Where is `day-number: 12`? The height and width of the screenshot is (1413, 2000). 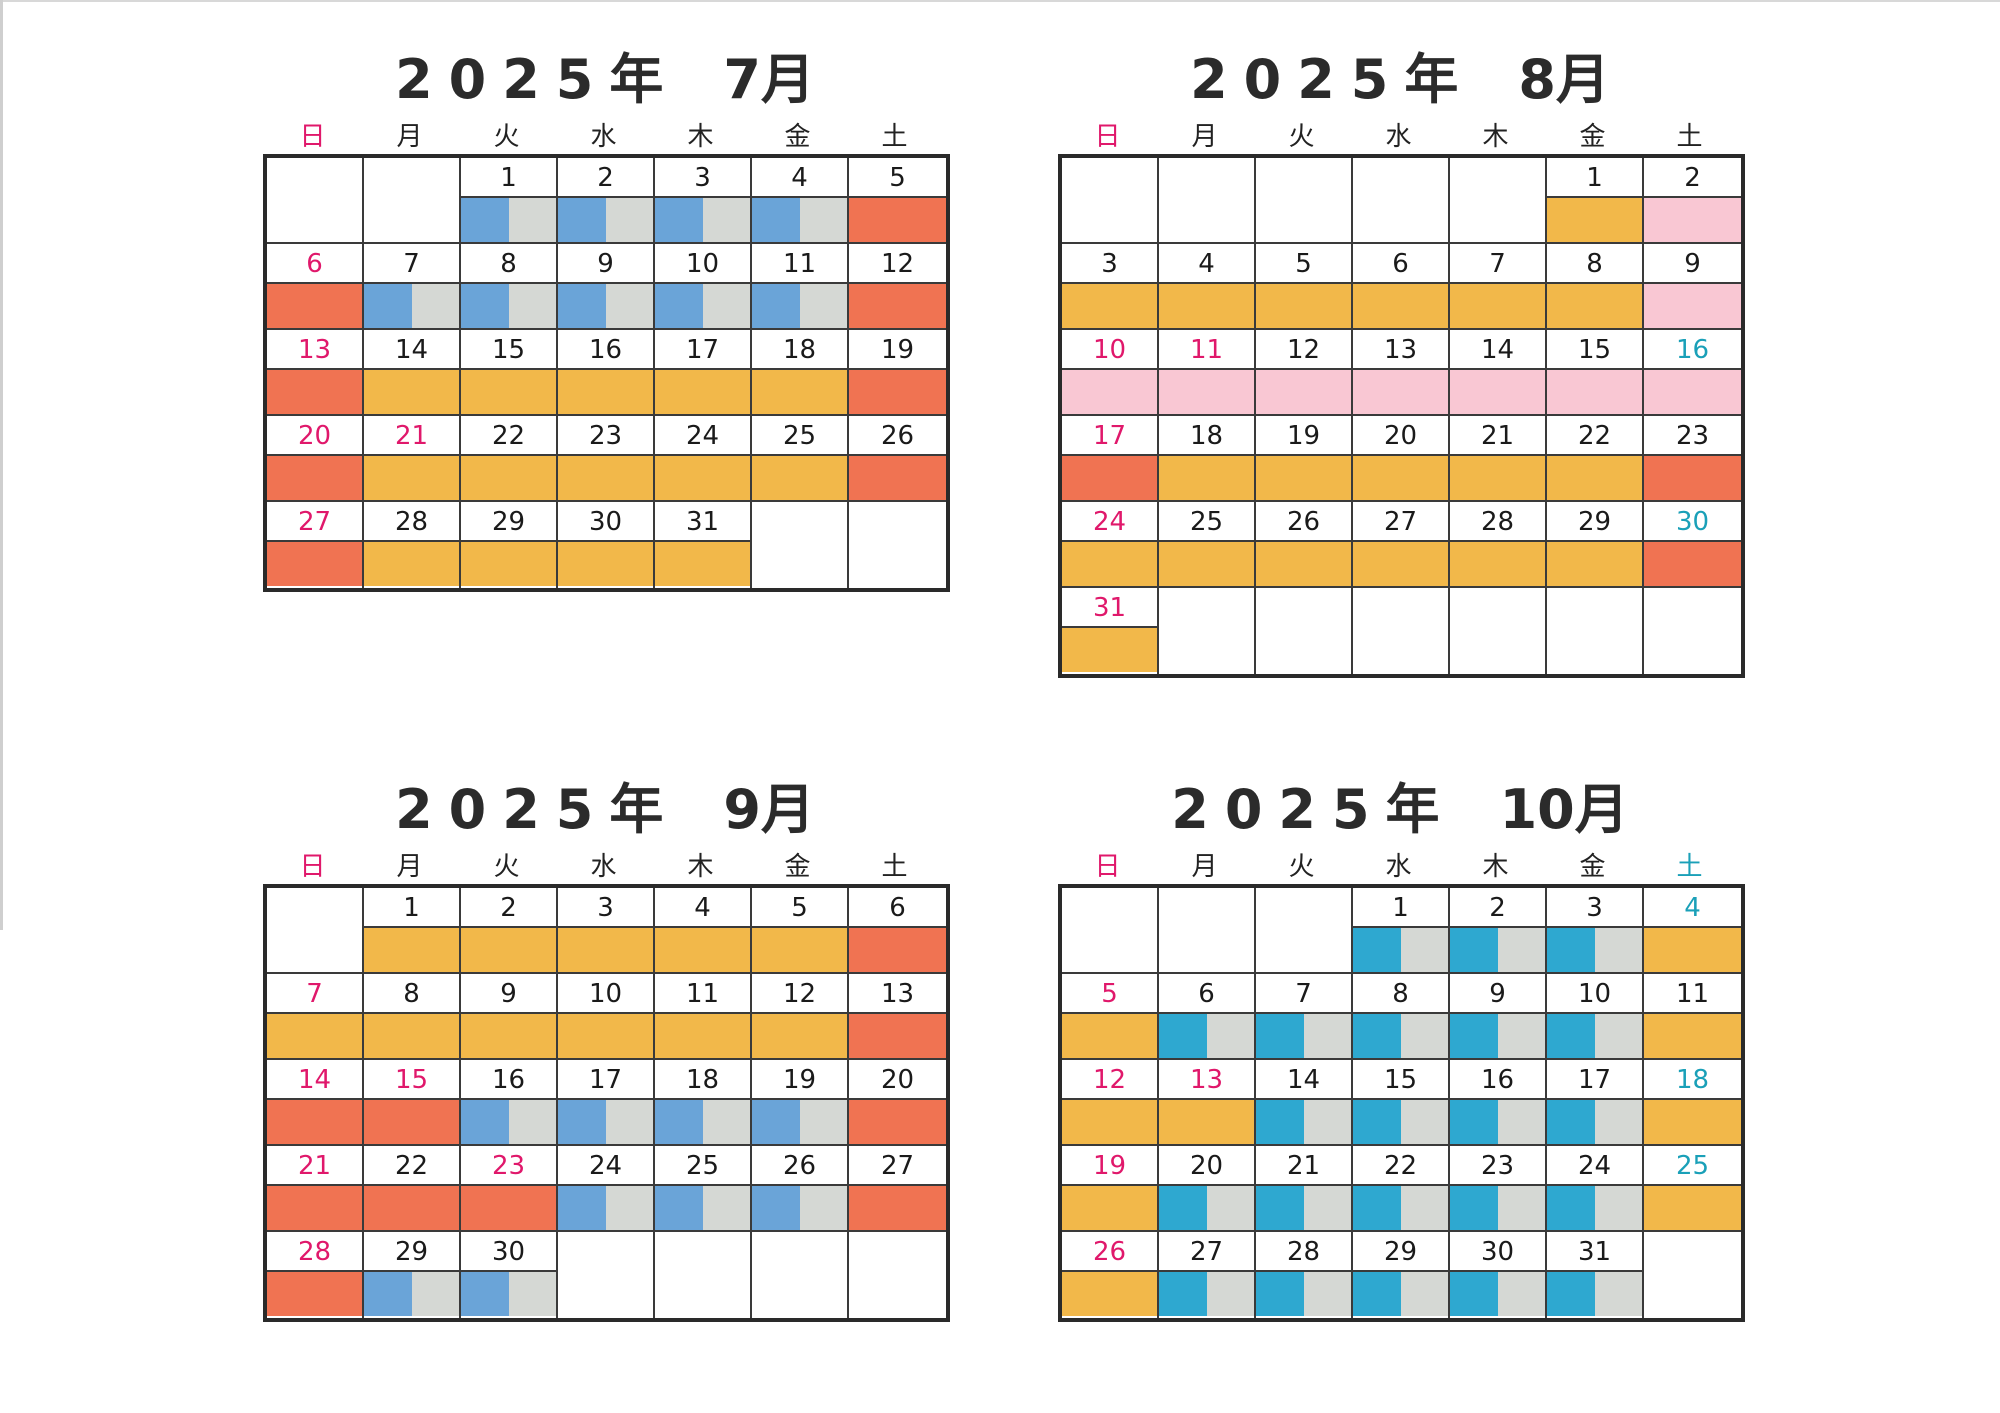
day-number: 12 is located at coordinates (1303, 350).